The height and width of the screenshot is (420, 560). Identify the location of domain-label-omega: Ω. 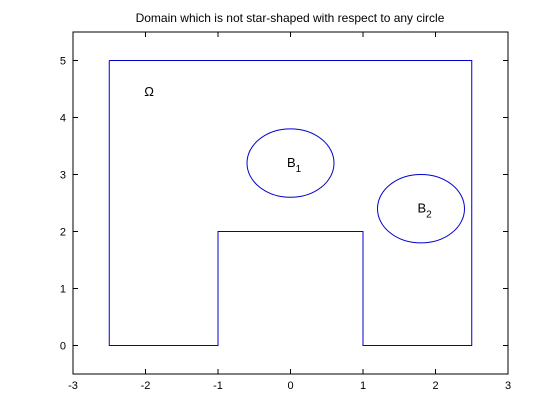
(149, 91).